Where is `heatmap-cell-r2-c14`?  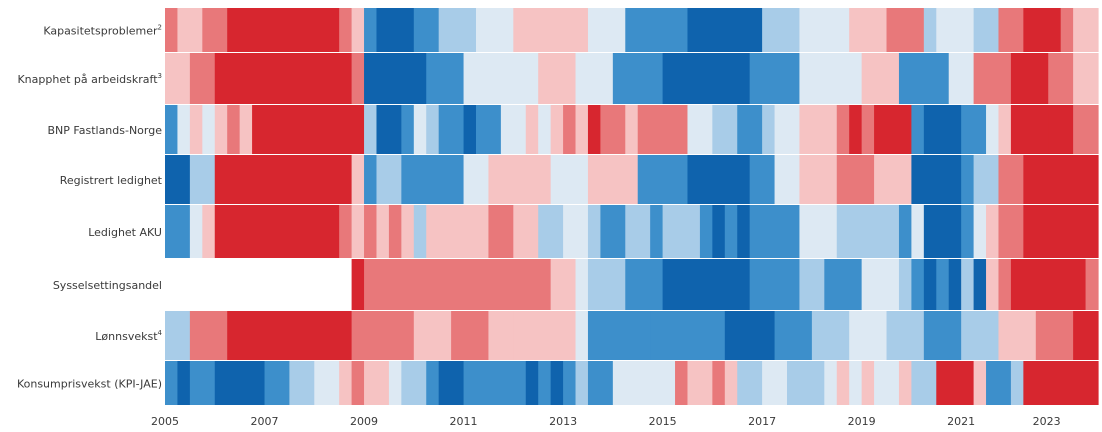 heatmap-cell-r2-c14 is located at coordinates (470, 129).